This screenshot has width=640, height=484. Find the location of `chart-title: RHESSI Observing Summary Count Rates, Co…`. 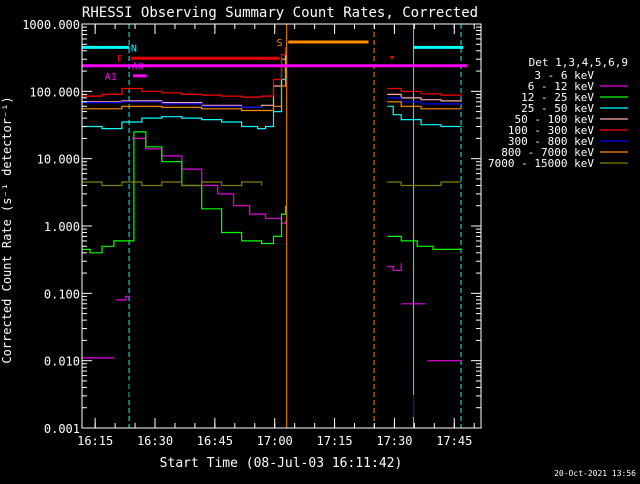

chart-title: RHESSI Observing Summary Count Rates, Co… is located at coordinates (280, 13).